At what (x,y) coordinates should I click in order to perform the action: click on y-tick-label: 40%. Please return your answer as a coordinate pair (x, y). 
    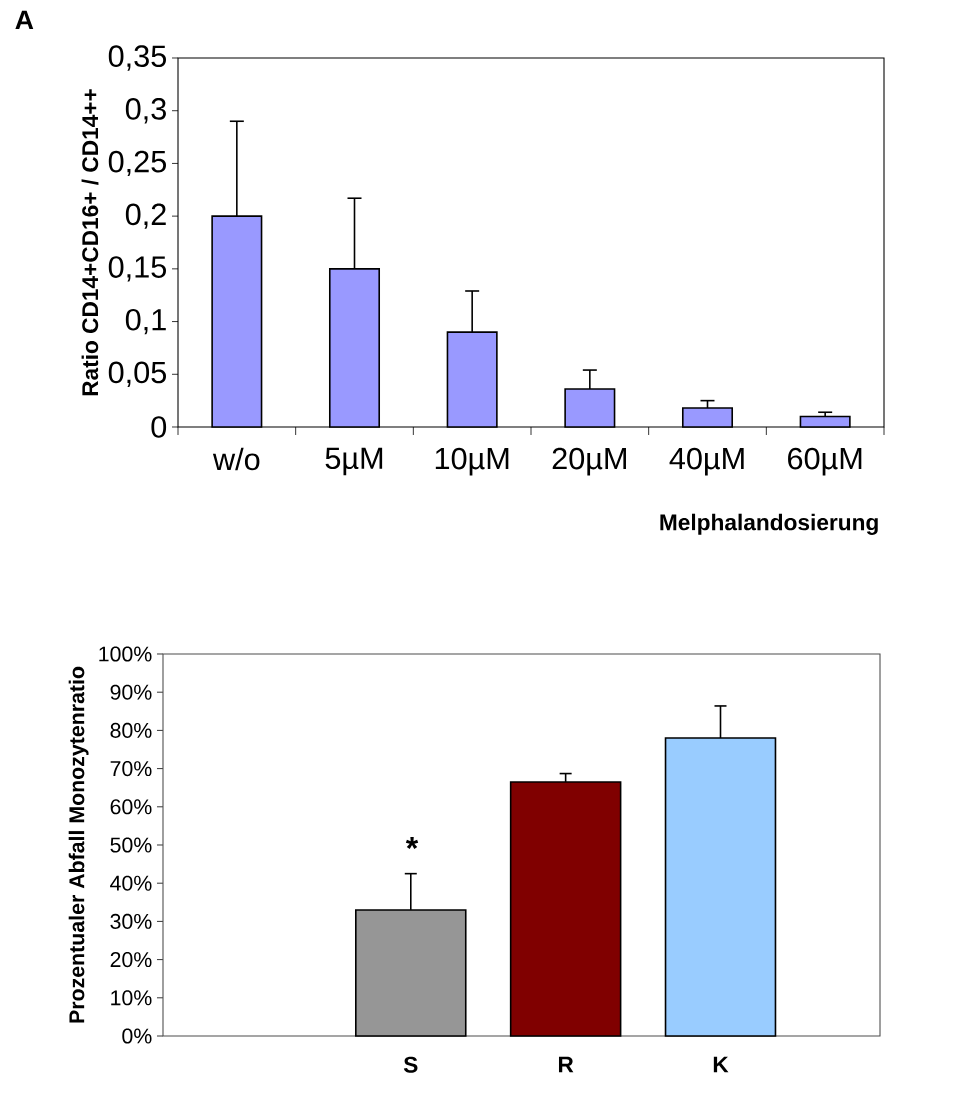
    Looking at the image, I should click on (131, 883).